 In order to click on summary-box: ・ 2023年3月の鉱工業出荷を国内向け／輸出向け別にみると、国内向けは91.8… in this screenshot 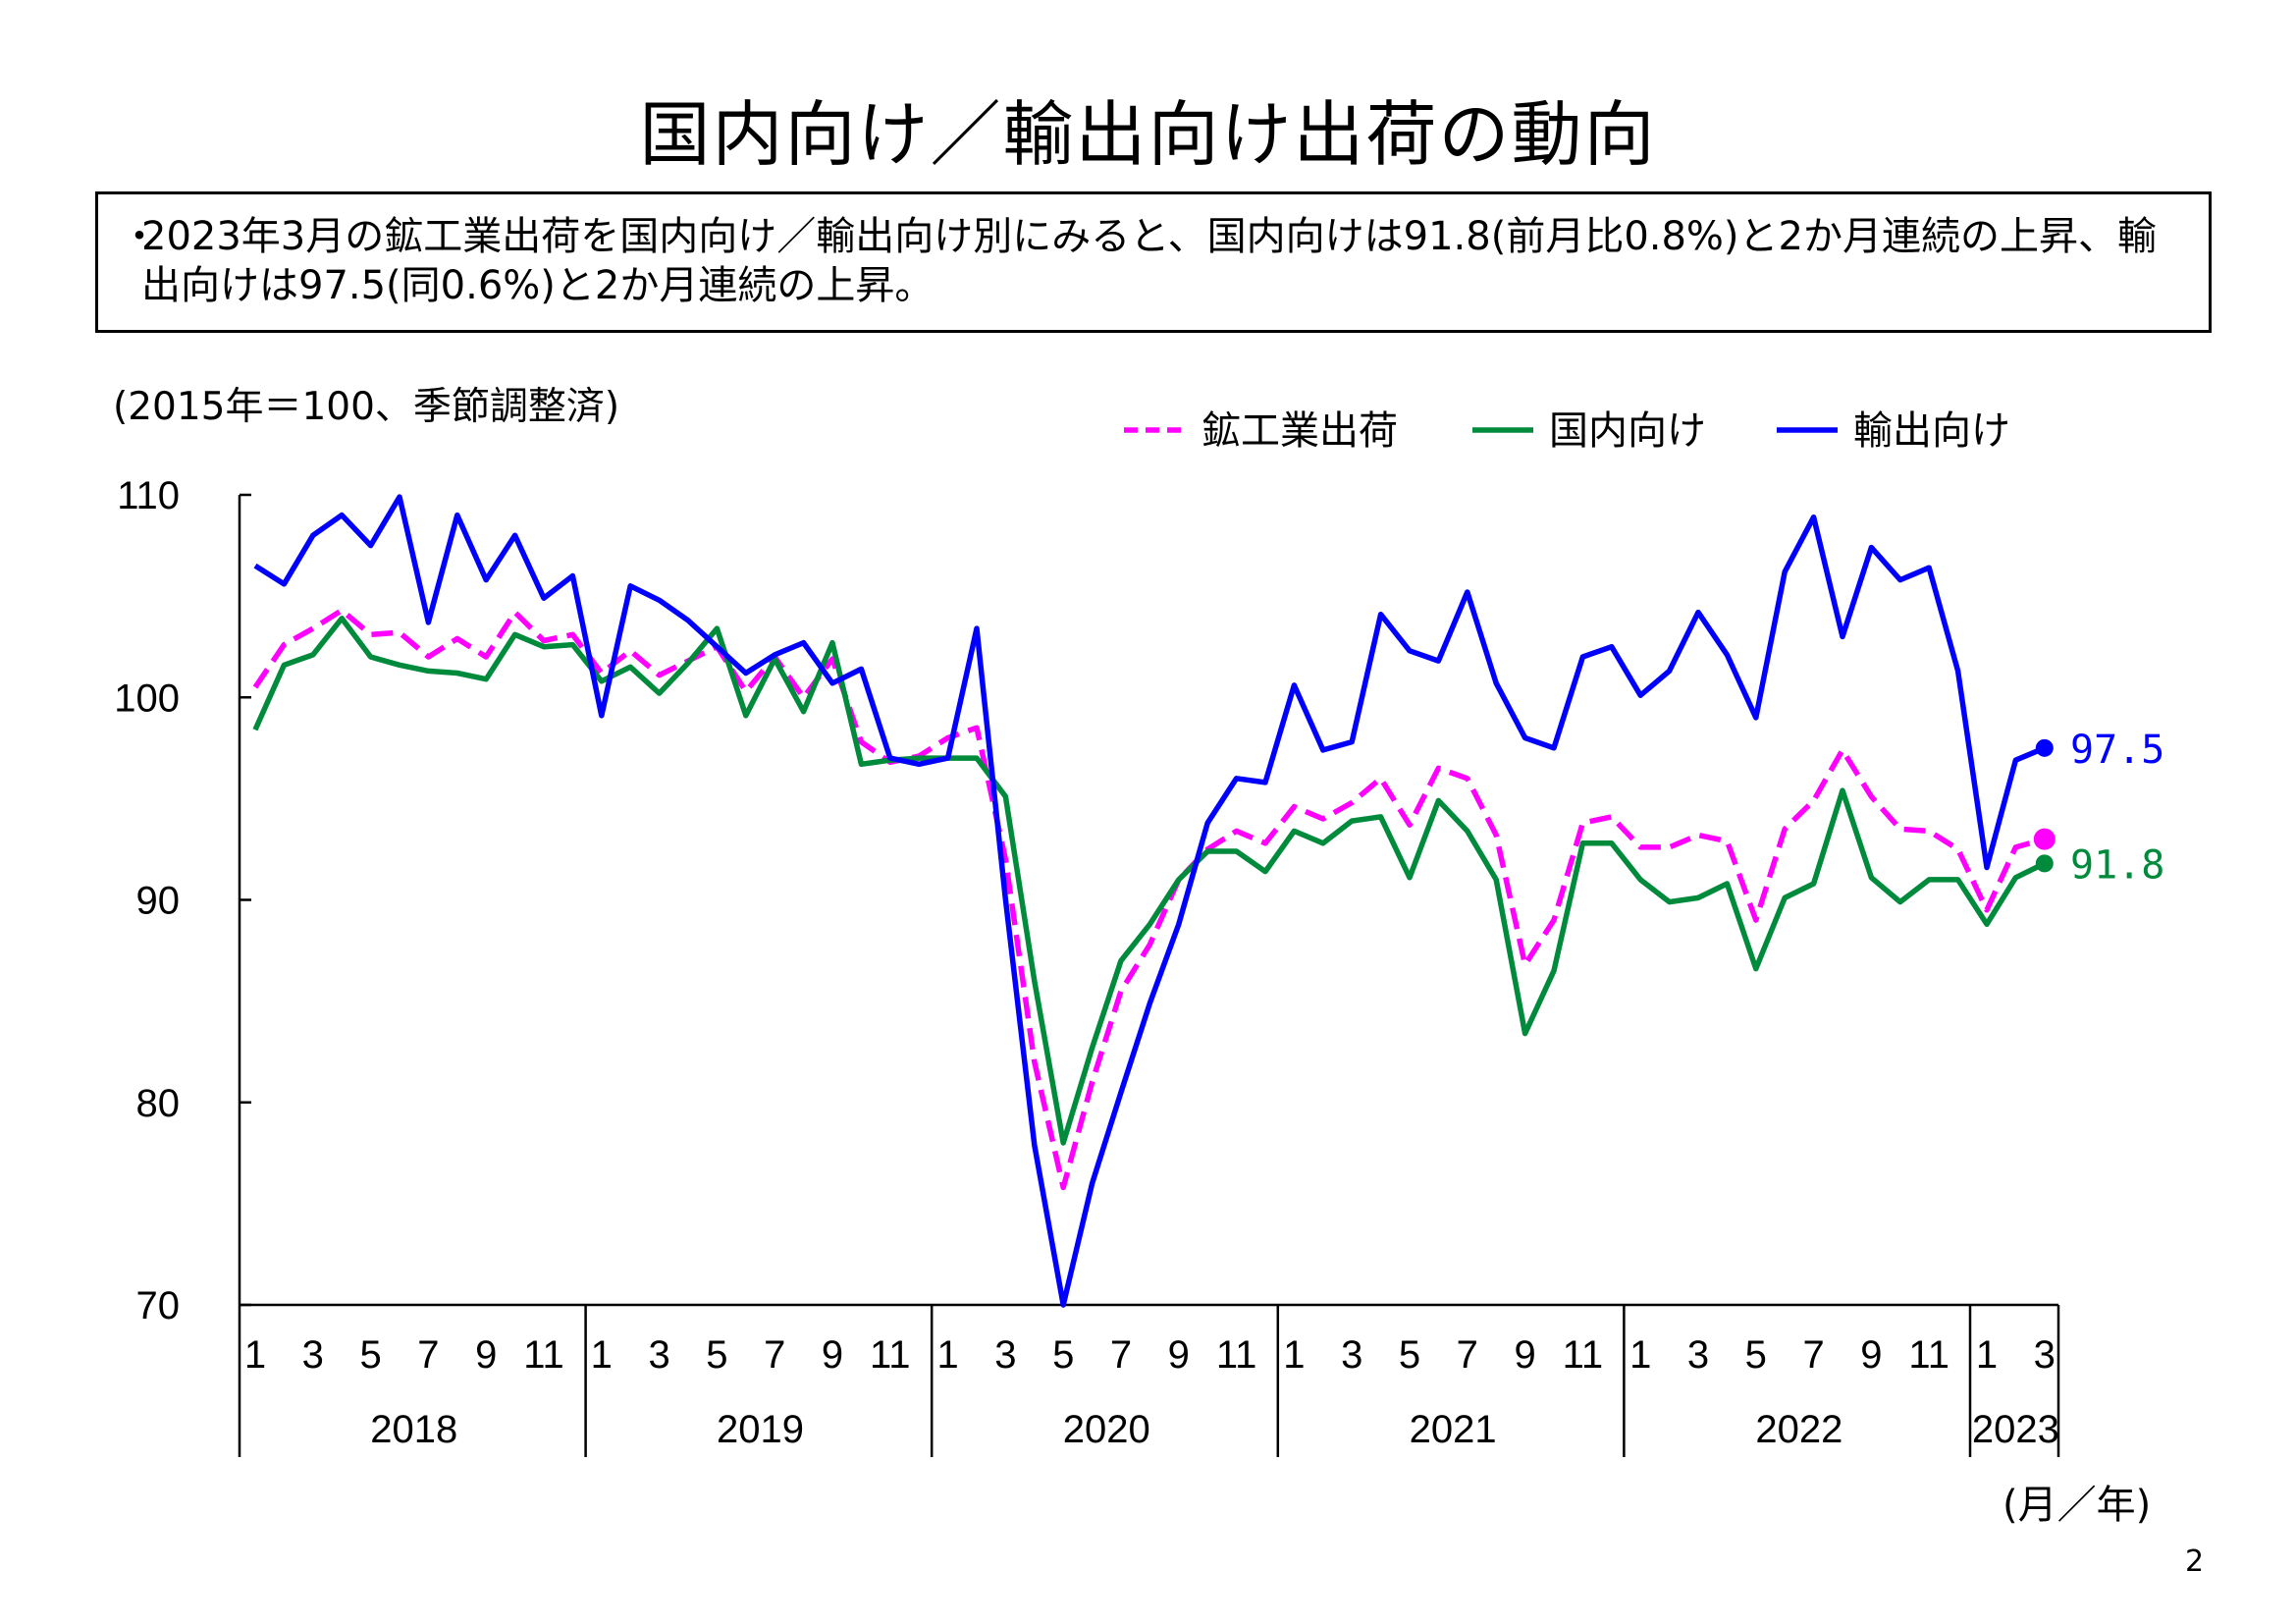, I will do `click(1153, 262)`.